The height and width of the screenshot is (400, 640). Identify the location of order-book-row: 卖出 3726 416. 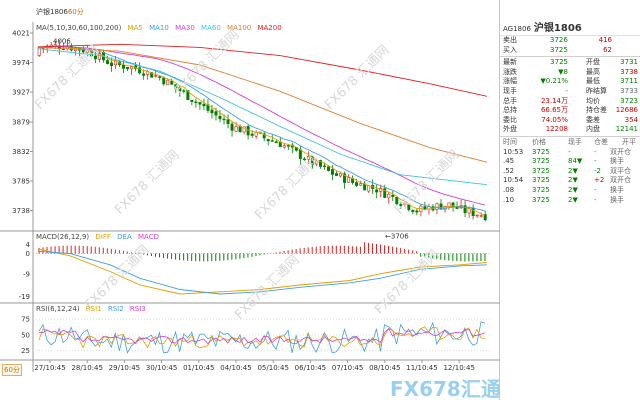
(570, 41).